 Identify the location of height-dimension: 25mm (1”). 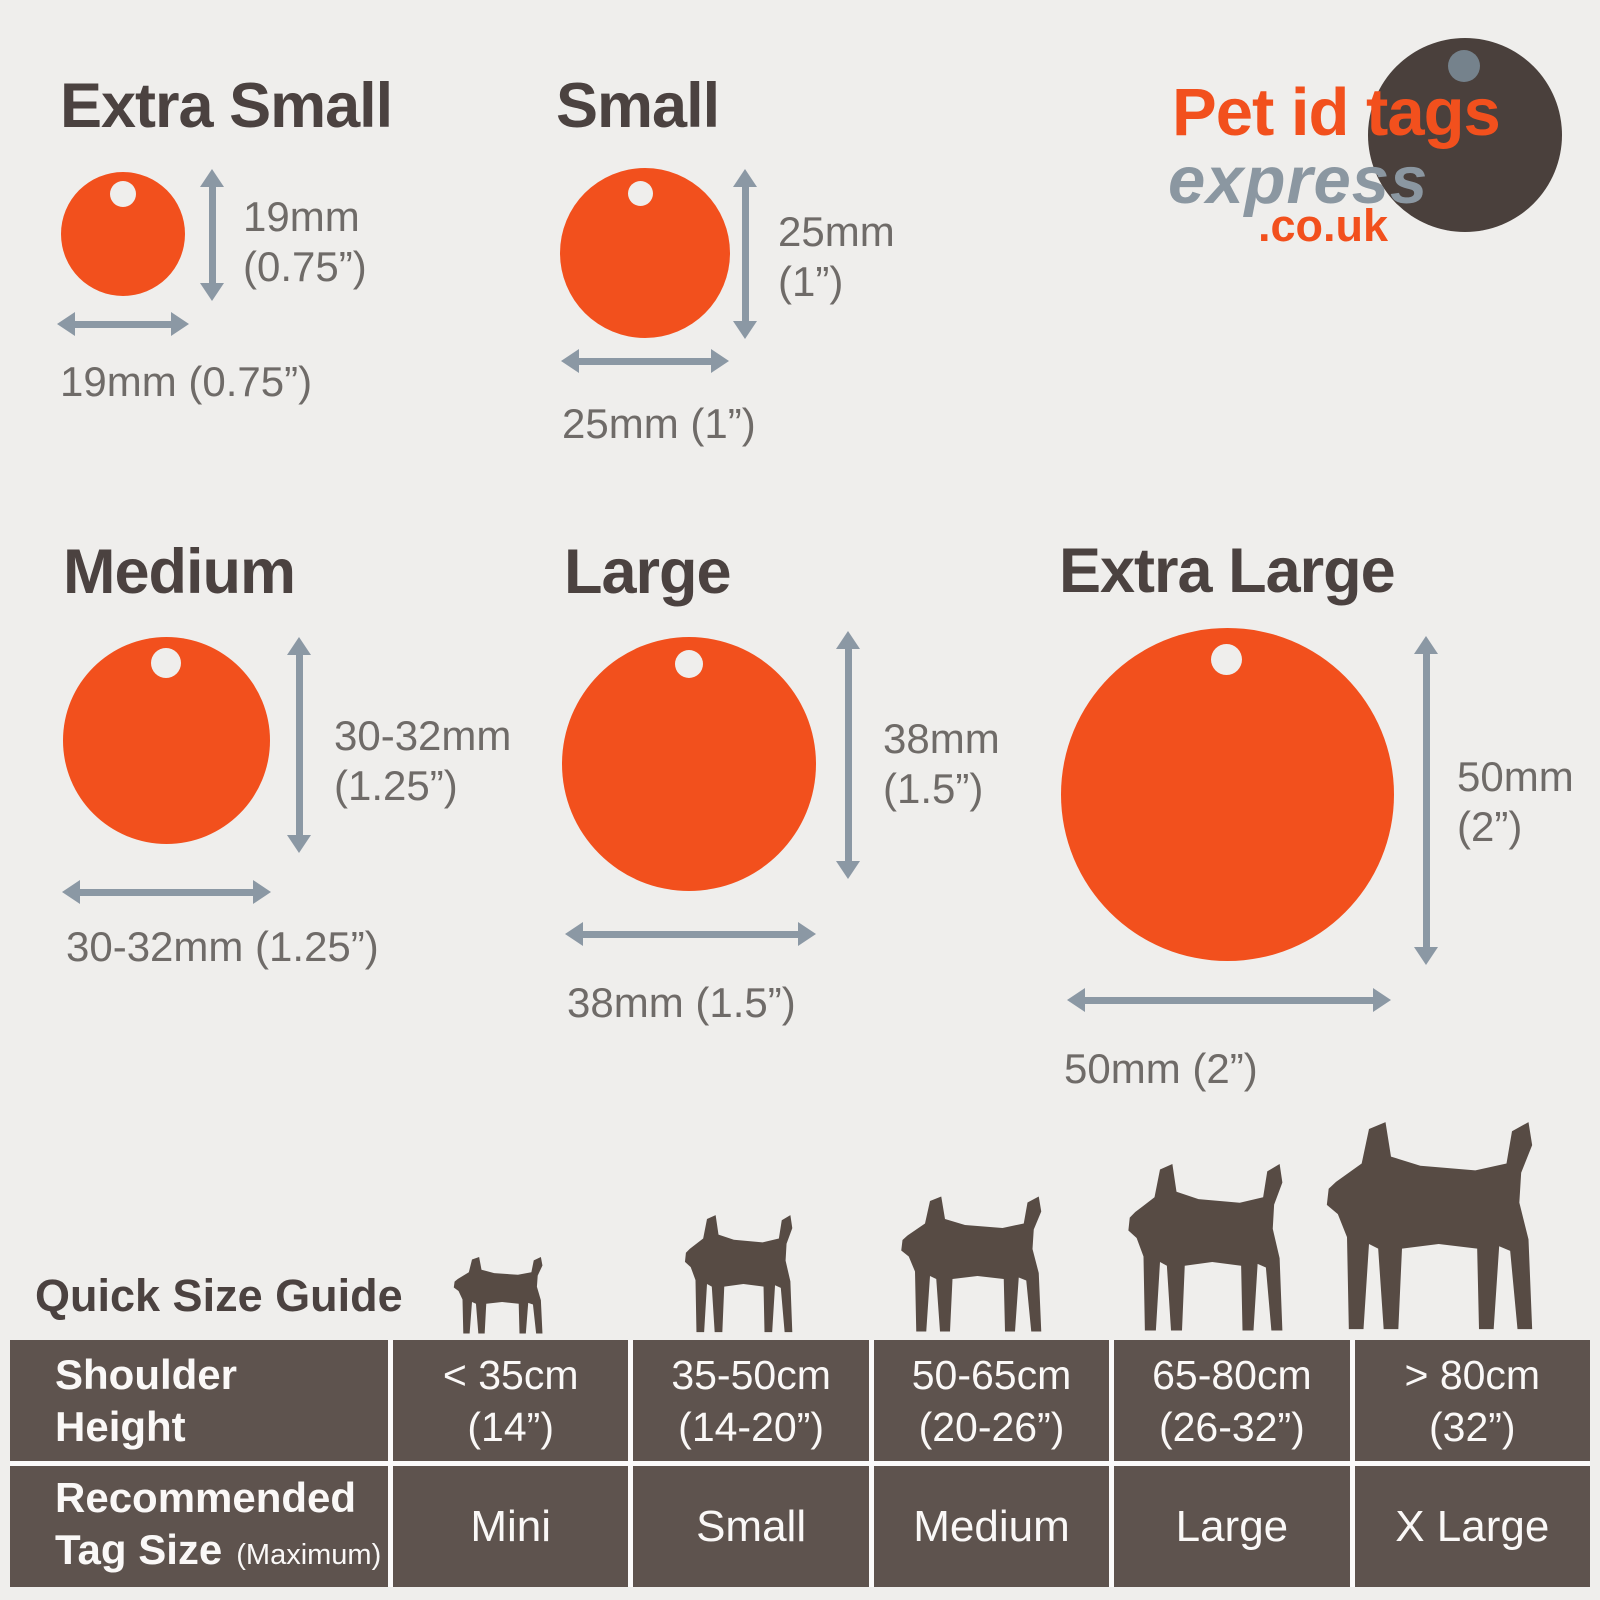
(836, 256).